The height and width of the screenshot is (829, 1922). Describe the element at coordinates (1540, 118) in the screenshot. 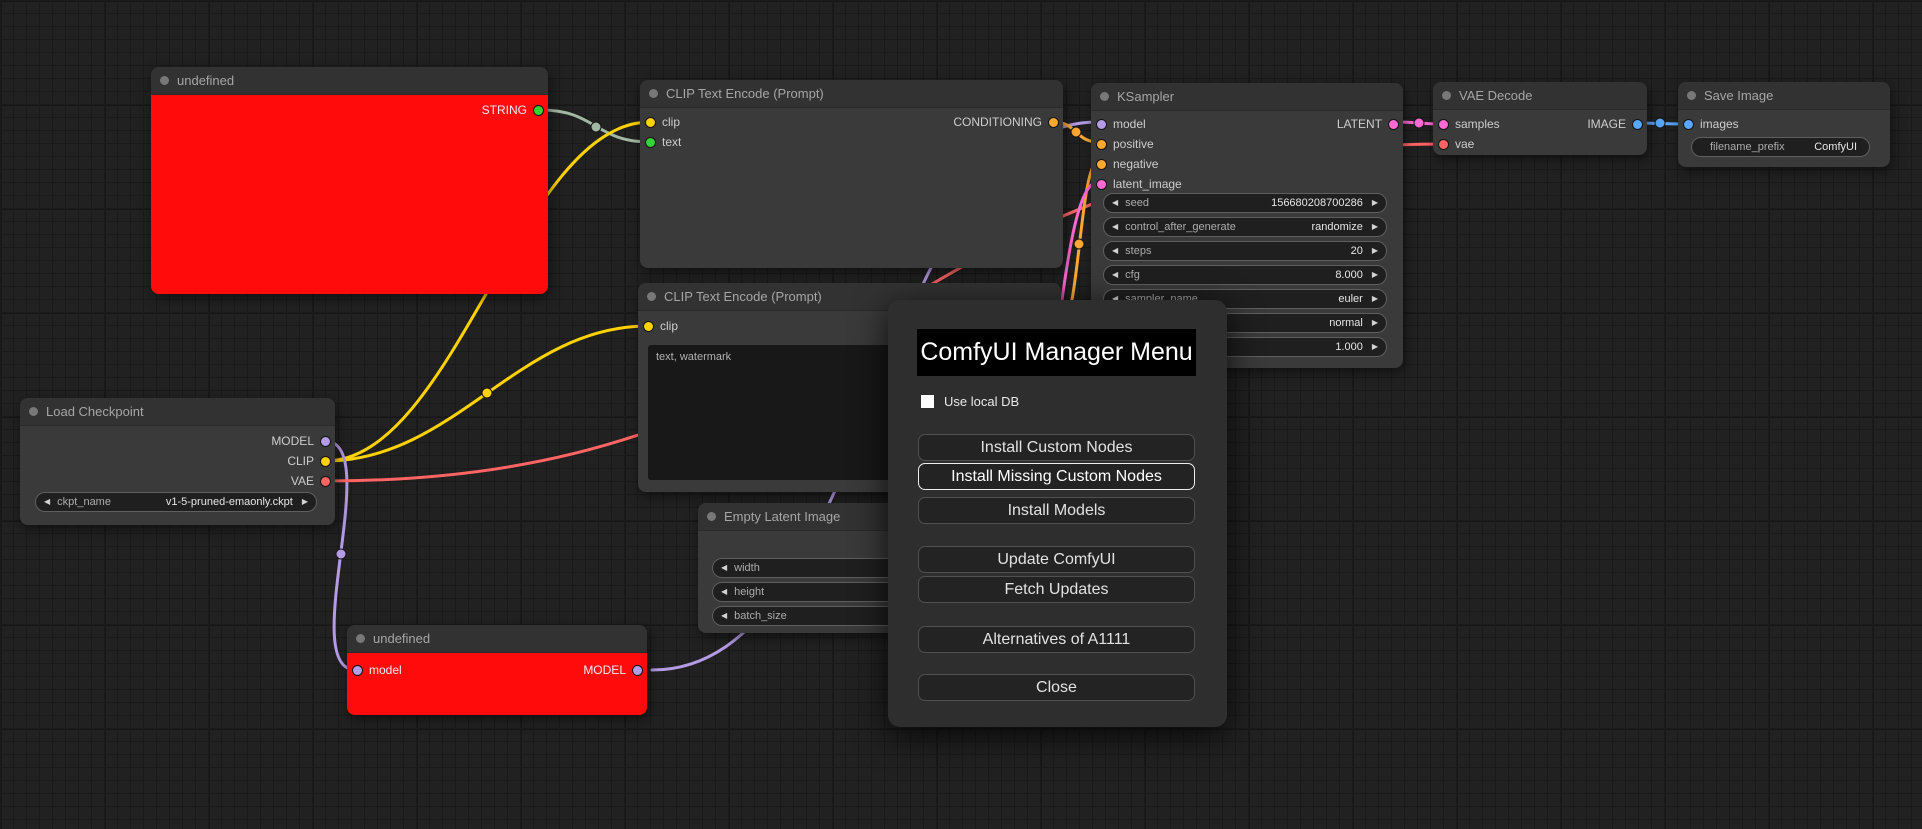

I see `node-vae-decode: VAE Decode samples vae IMAGE` at that location.